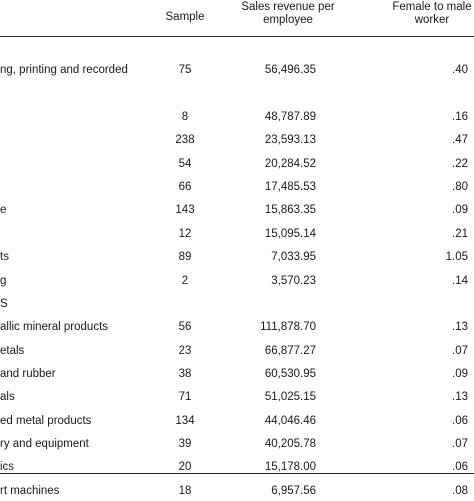 The width and height of the screenshot is (474, 501). I want to click on row-sample: 75, so click(185, 70).